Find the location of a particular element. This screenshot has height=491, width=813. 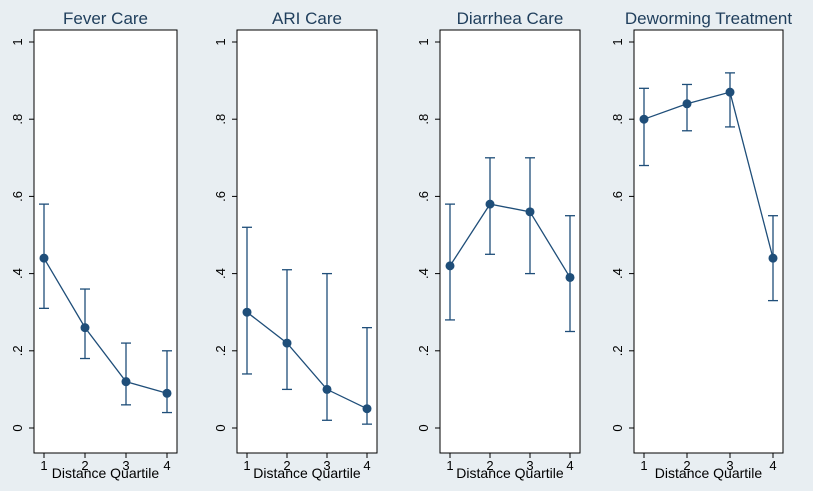

panel-title: ARI Care is located at coordinates (307, 18).